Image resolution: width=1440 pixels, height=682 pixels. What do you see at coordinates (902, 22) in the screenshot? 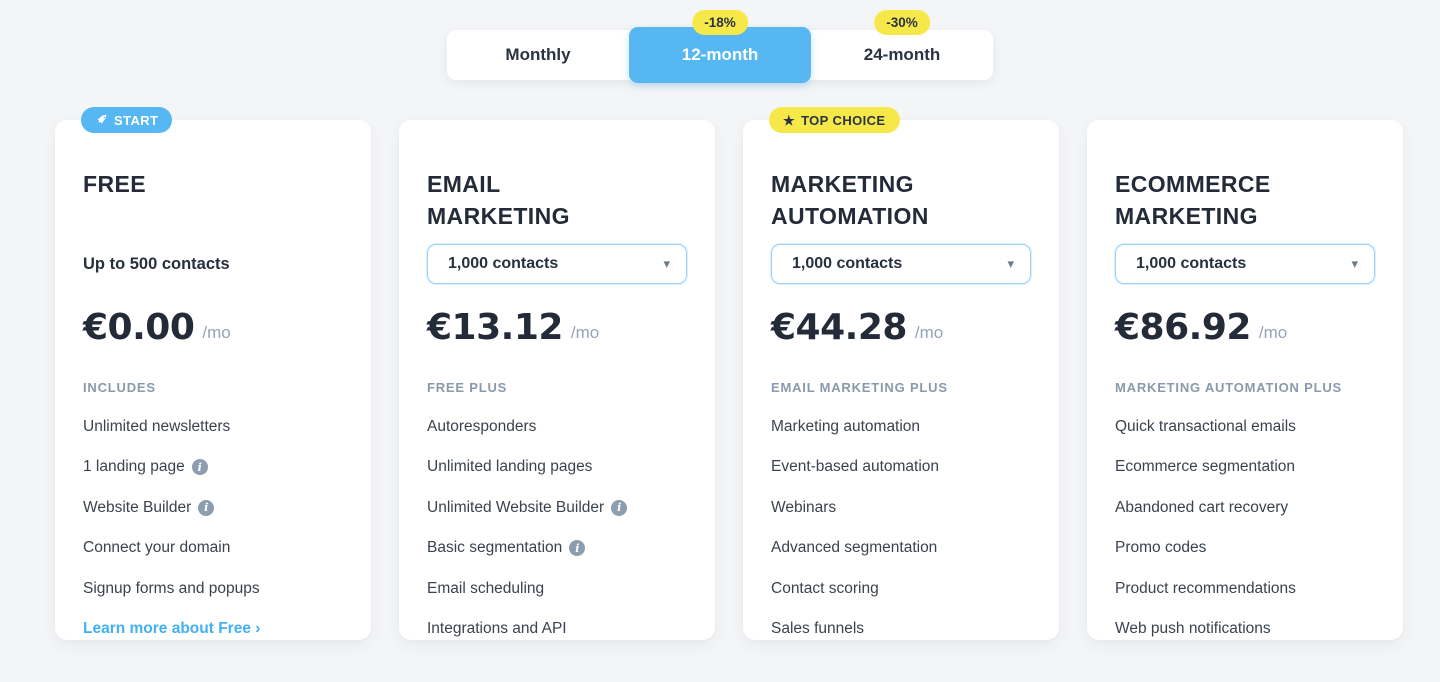
I see `discount-badge-24-month: -30%` at bounding box center [902, 22].